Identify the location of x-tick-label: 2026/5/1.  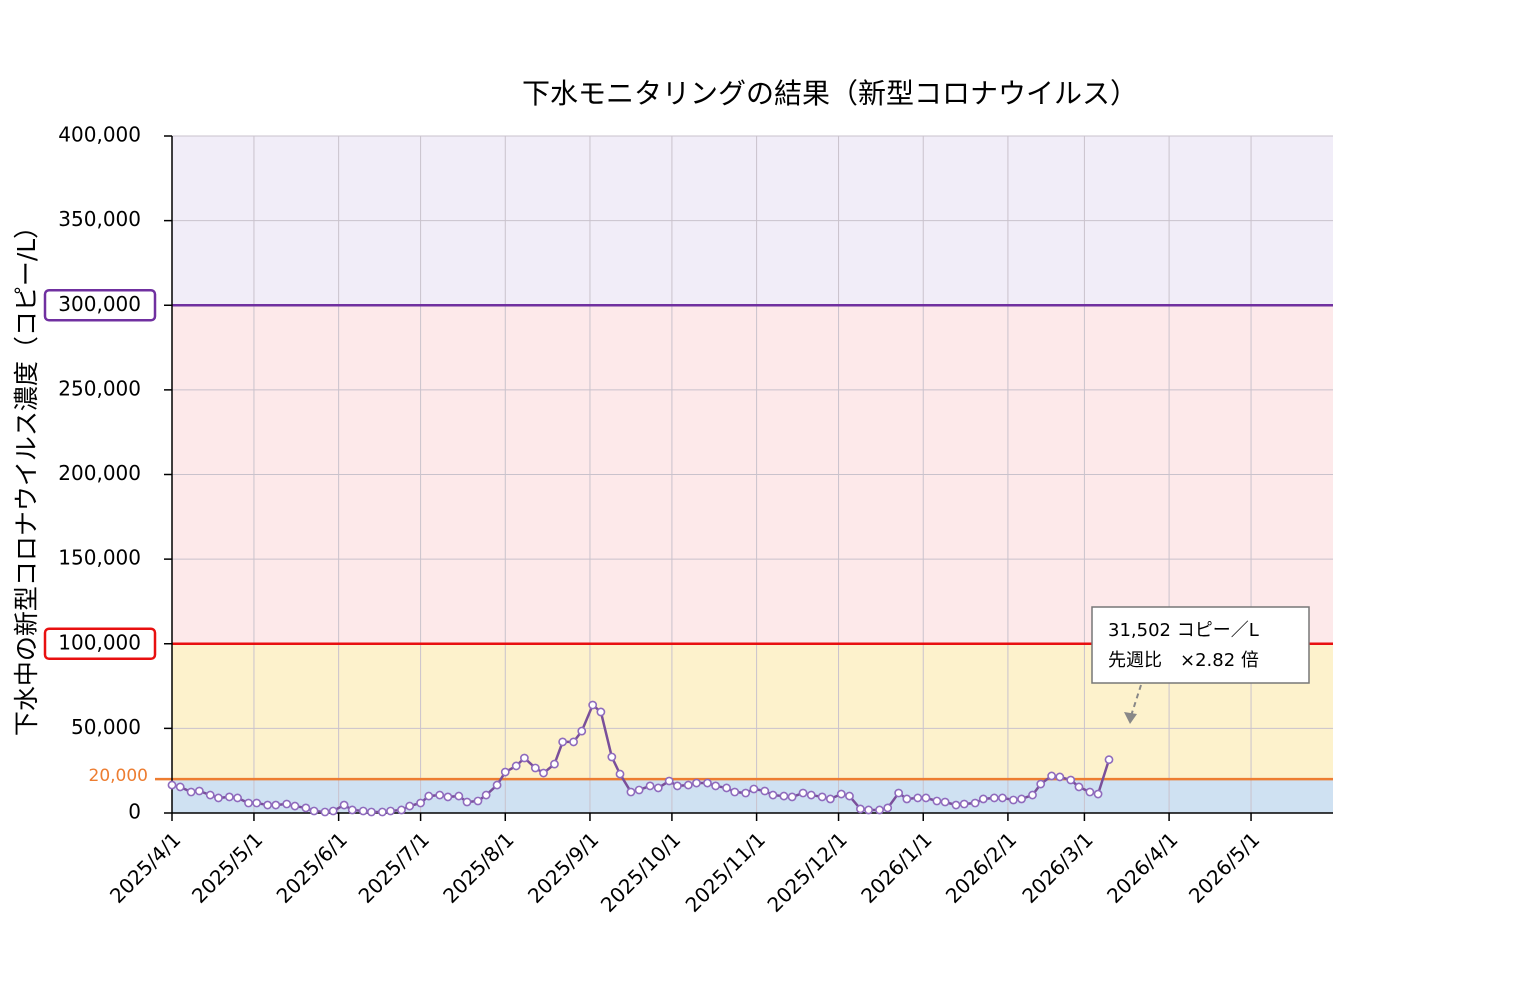
(1224, 867).